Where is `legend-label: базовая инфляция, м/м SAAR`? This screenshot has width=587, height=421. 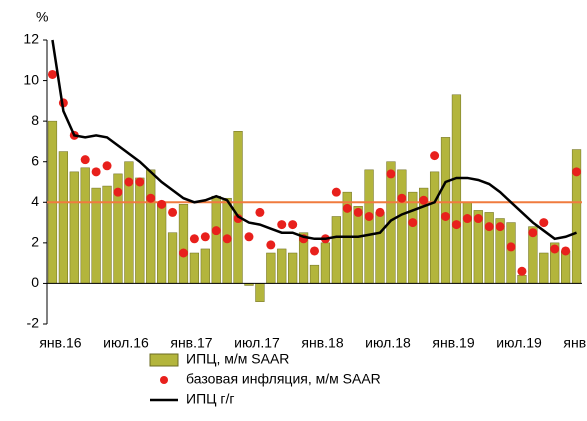
legend-label: базовая инфляция, м/м SAAR is located at coordinates (283, 379).